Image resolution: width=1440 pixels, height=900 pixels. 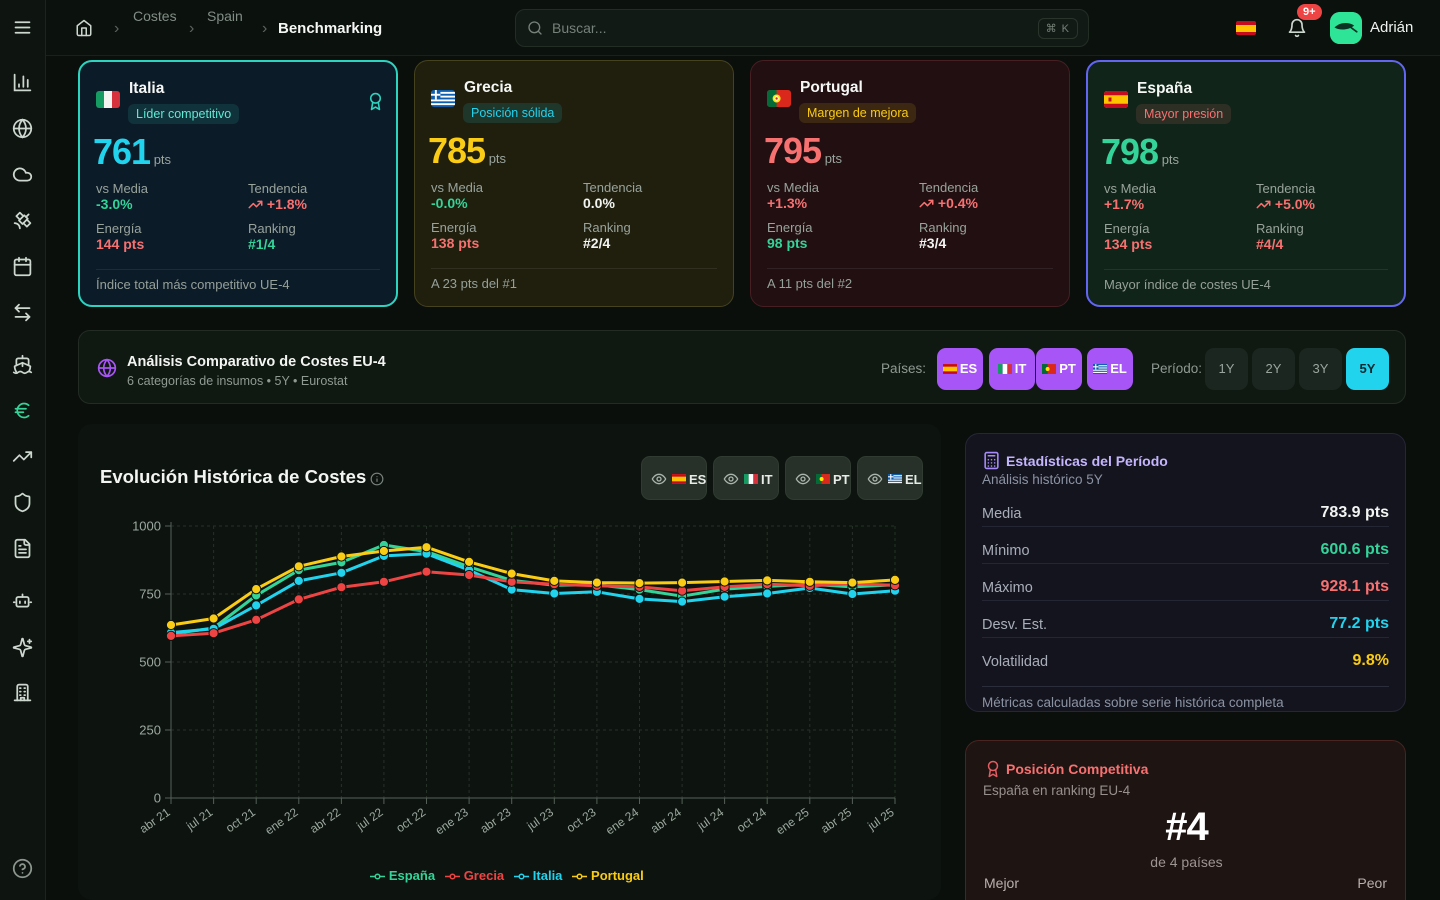 What do you see at coordinates (540, 819) in the screenshot?
I see `svg-text: jul 23` at bounding box center [540, 819].